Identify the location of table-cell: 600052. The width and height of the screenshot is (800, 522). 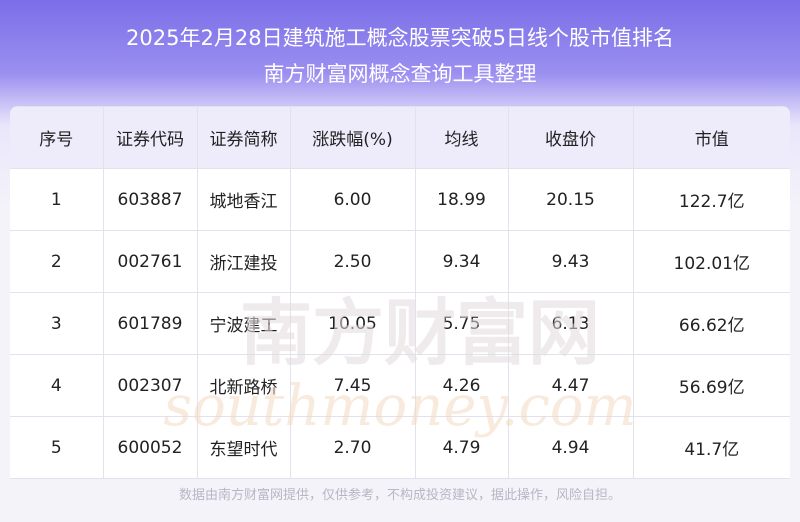
(150, 447).